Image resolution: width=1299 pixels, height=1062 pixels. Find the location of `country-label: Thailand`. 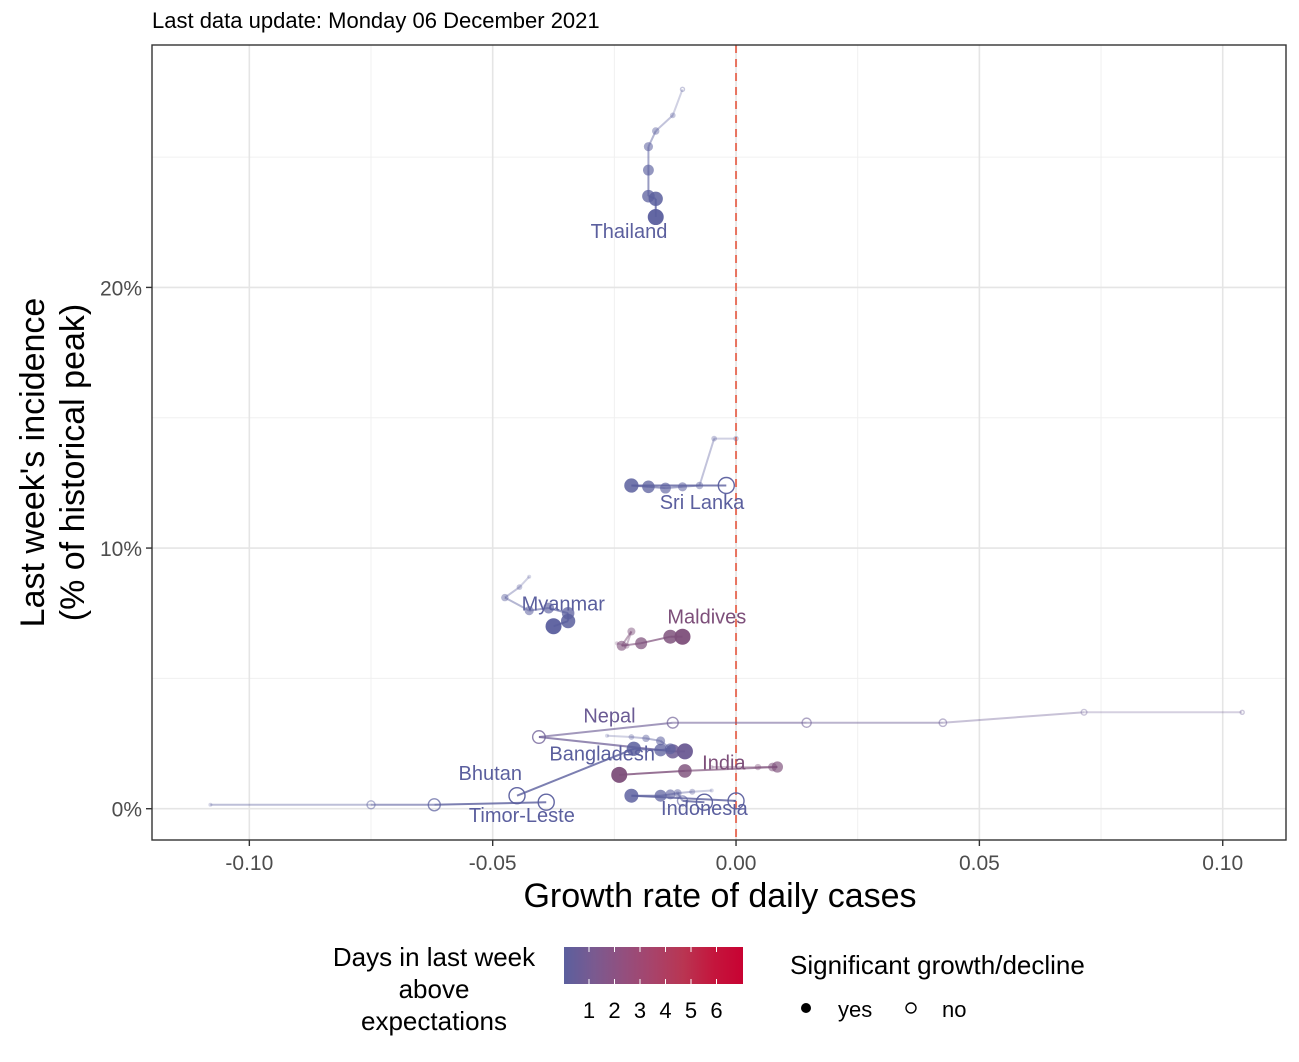

country-label: Thailand is located at coordinates (629, 232).